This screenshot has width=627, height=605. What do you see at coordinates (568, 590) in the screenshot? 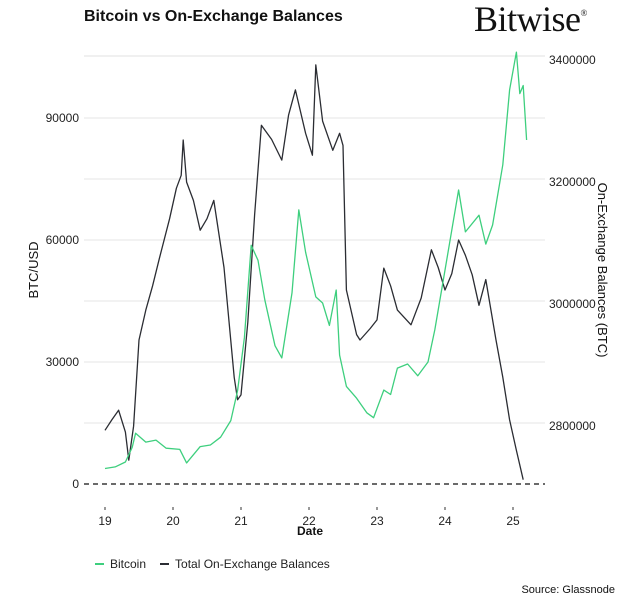
I see `source-note: Source: Glassnode` at bounding box center [568, 590].